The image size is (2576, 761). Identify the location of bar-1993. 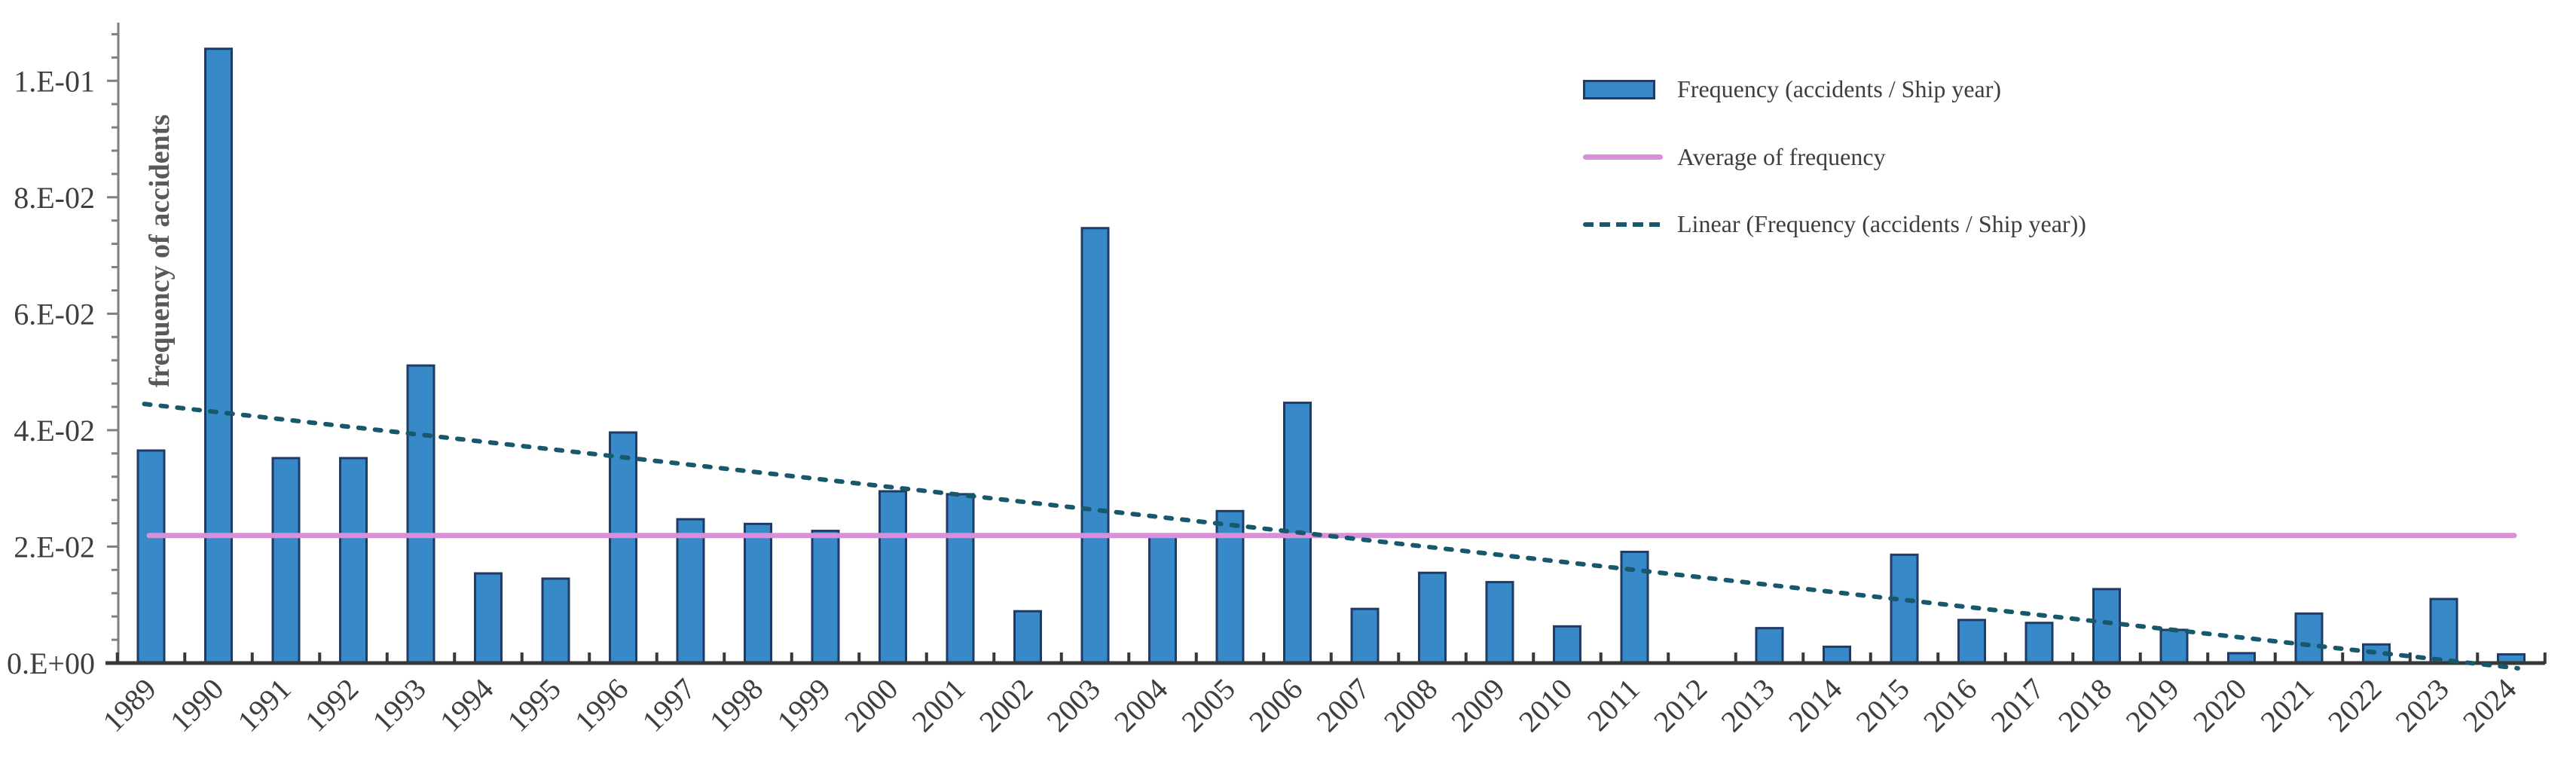
(420, 514).